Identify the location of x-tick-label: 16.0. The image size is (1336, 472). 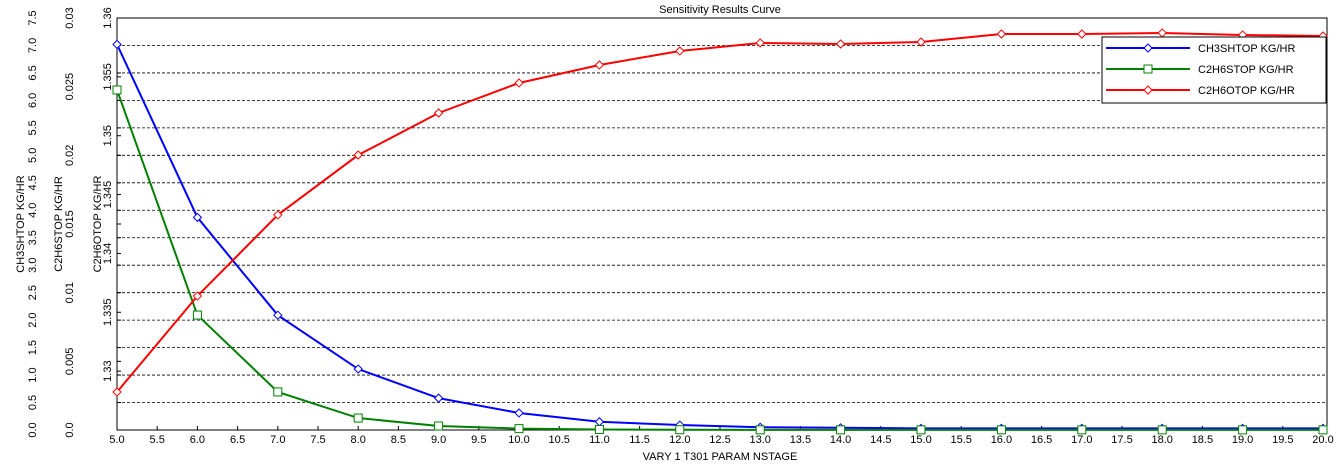
(1001, 440).